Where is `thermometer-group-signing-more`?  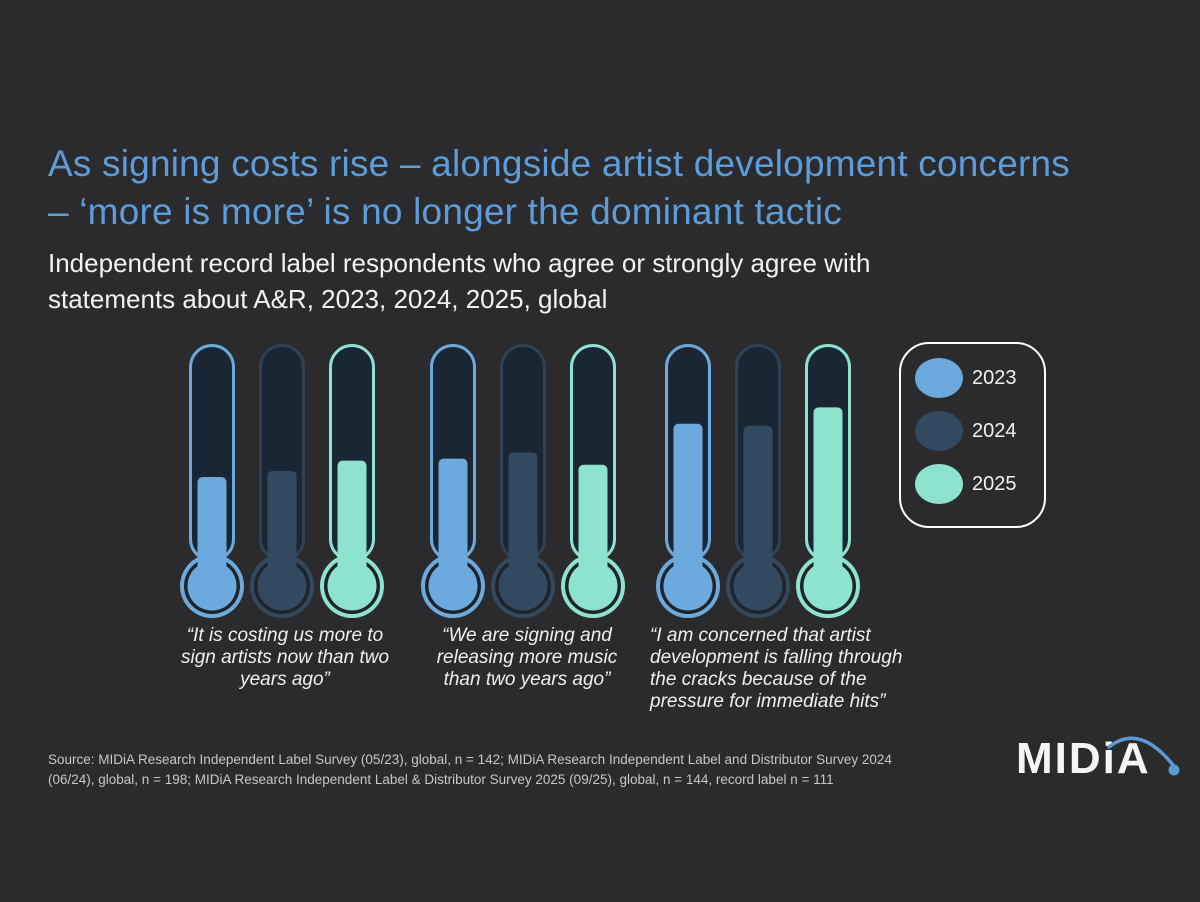 thermometer-group-signing-more is located at coordinates (523, 482).